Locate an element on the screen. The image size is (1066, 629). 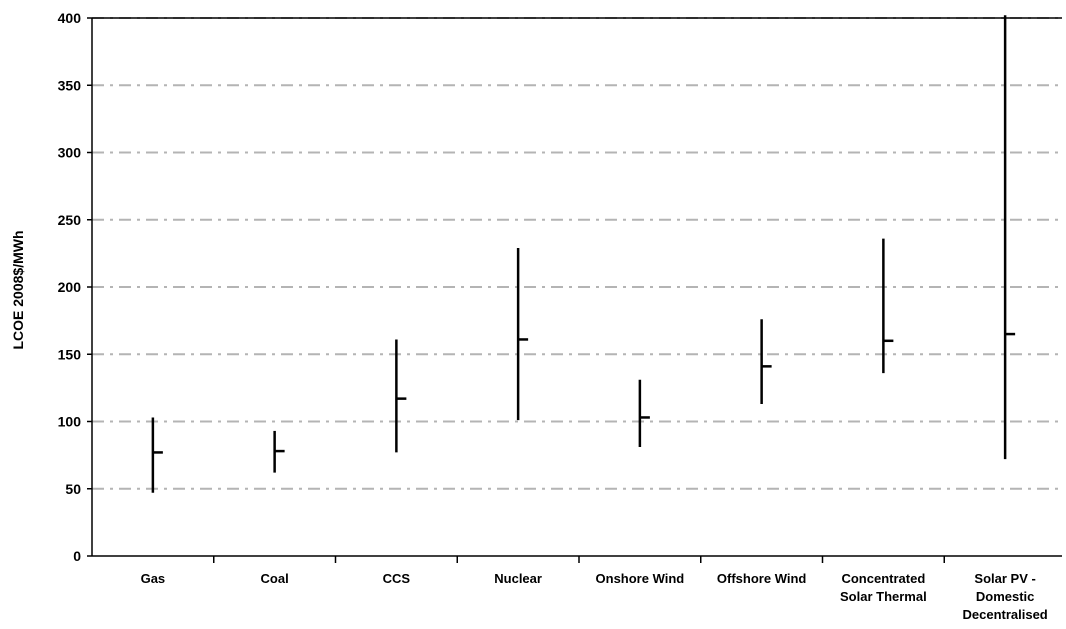
category-label-onshore-wind: Onshore Wind is located at coordinates (640, 578).